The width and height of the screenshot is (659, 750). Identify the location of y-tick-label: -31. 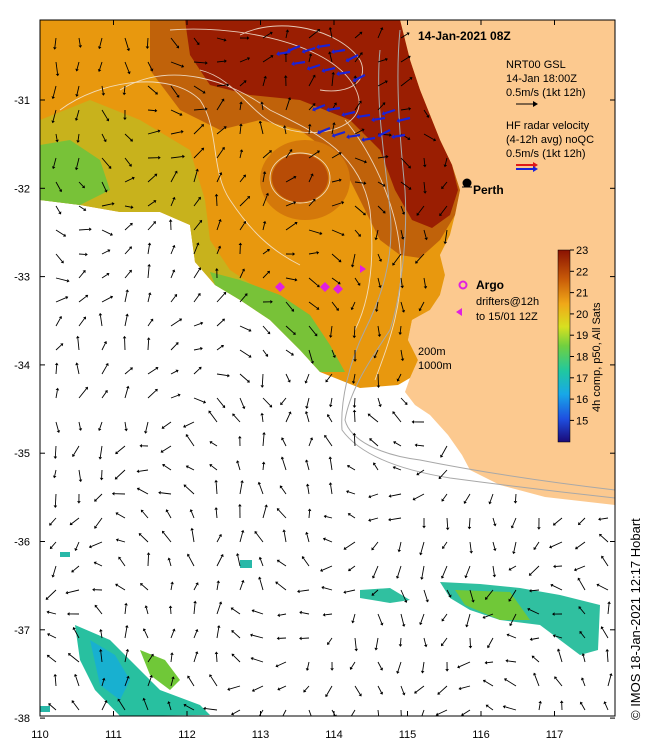
(22, 101).